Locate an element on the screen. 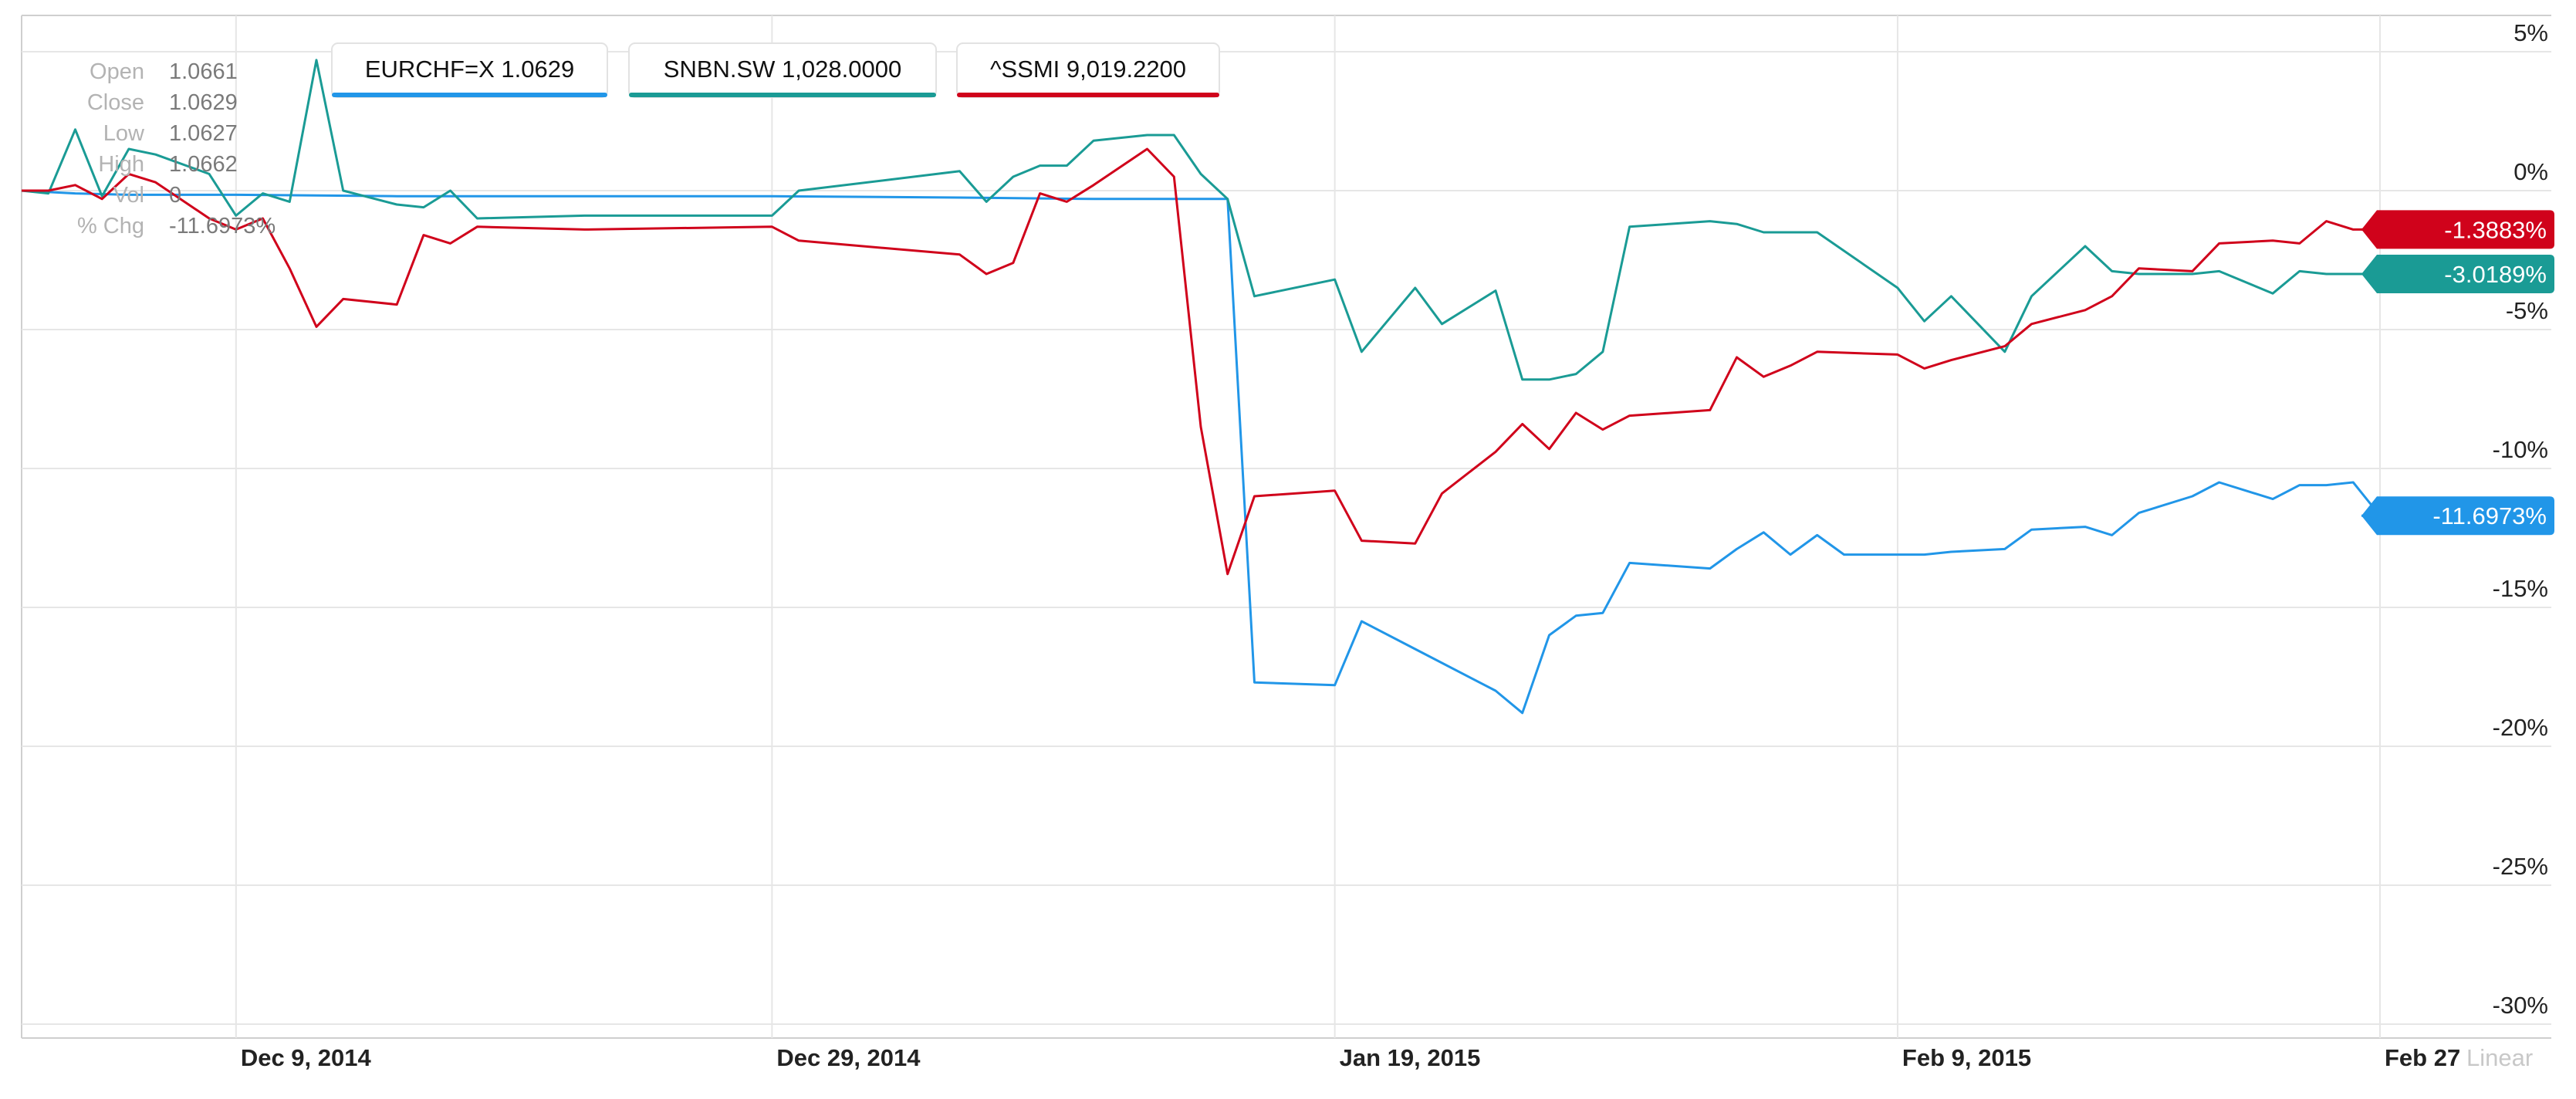  ohlc-value: 1.0662 is located at coordinates (203, 164).